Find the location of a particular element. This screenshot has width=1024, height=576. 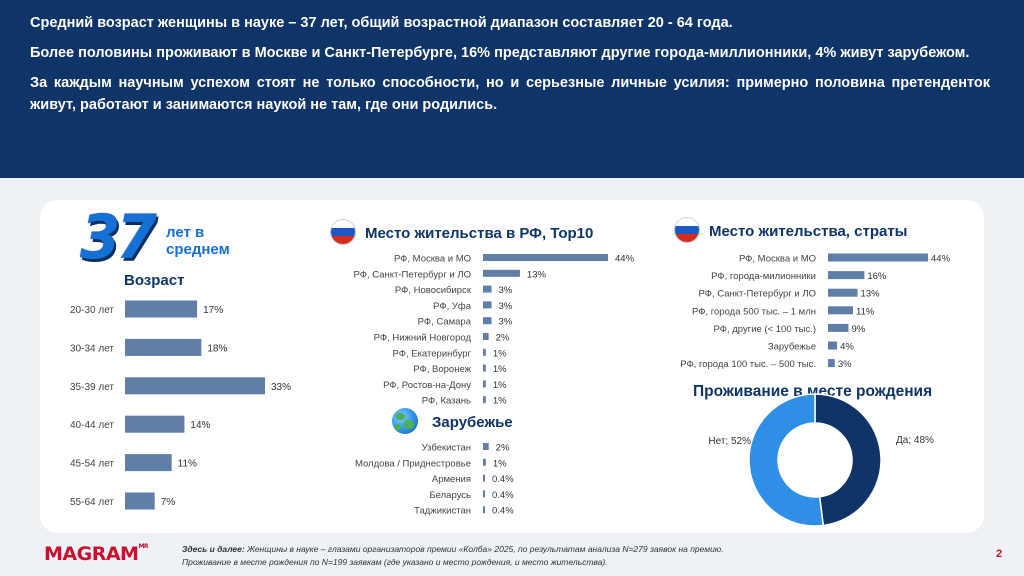

strata-category-label: РФ, города 100 тыс. – 500 тыс. is located at coordinates (748, 364).